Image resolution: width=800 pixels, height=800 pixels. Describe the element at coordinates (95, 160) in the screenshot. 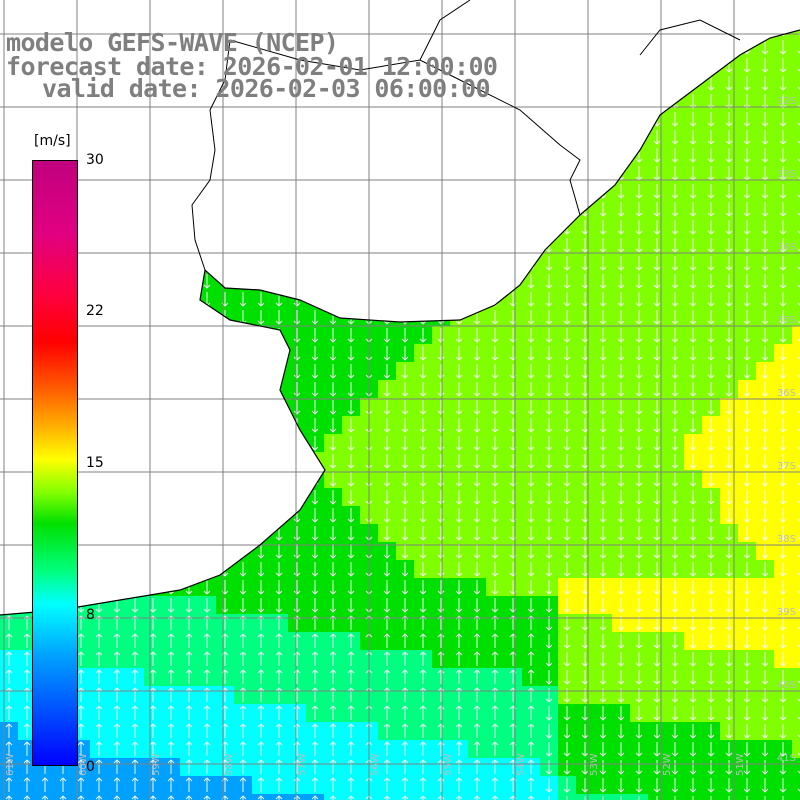

I see `colorbar-tick-30: 30` at that location.